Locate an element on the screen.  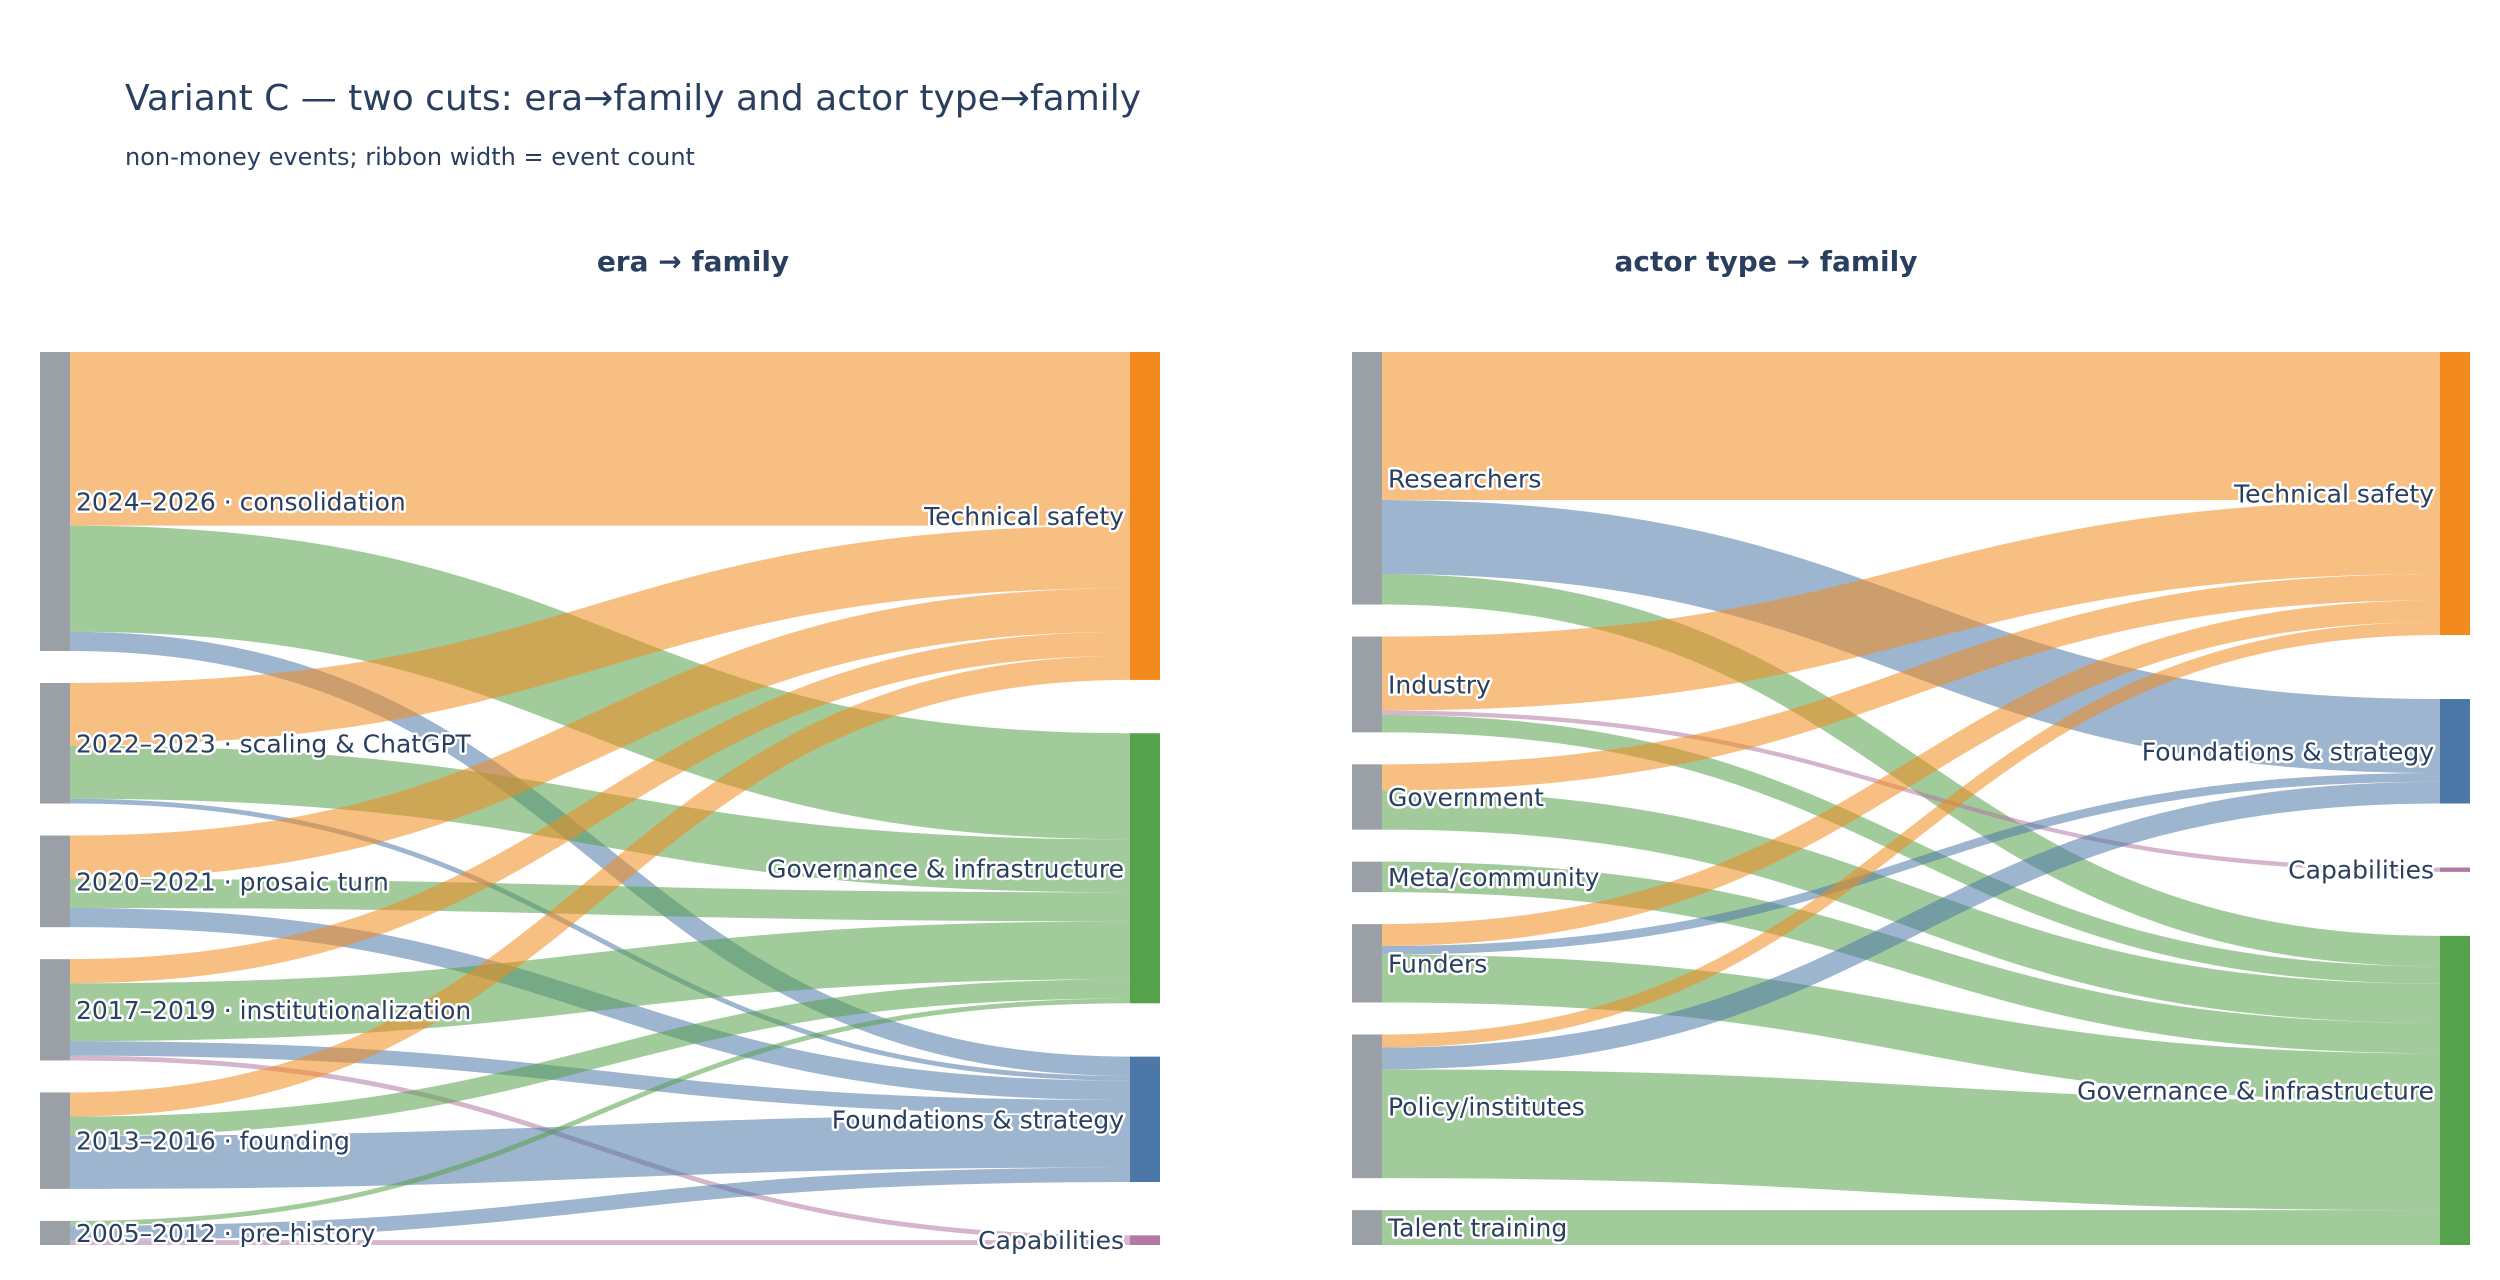
link-funders-to-foundations-strategy is located at coordinates (1911, 864).